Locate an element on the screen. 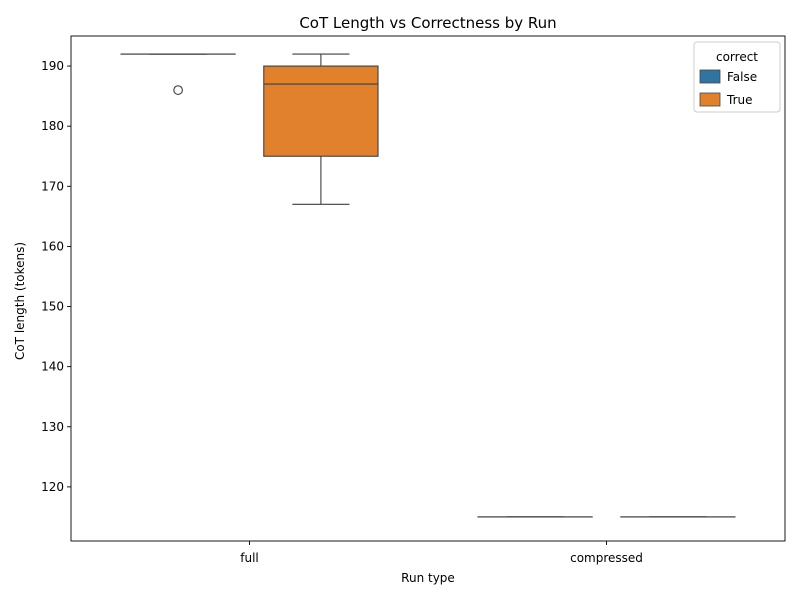 This screenshot has height=600, width=800. y-tick-label: 190 is located at coordinates (52, 66).